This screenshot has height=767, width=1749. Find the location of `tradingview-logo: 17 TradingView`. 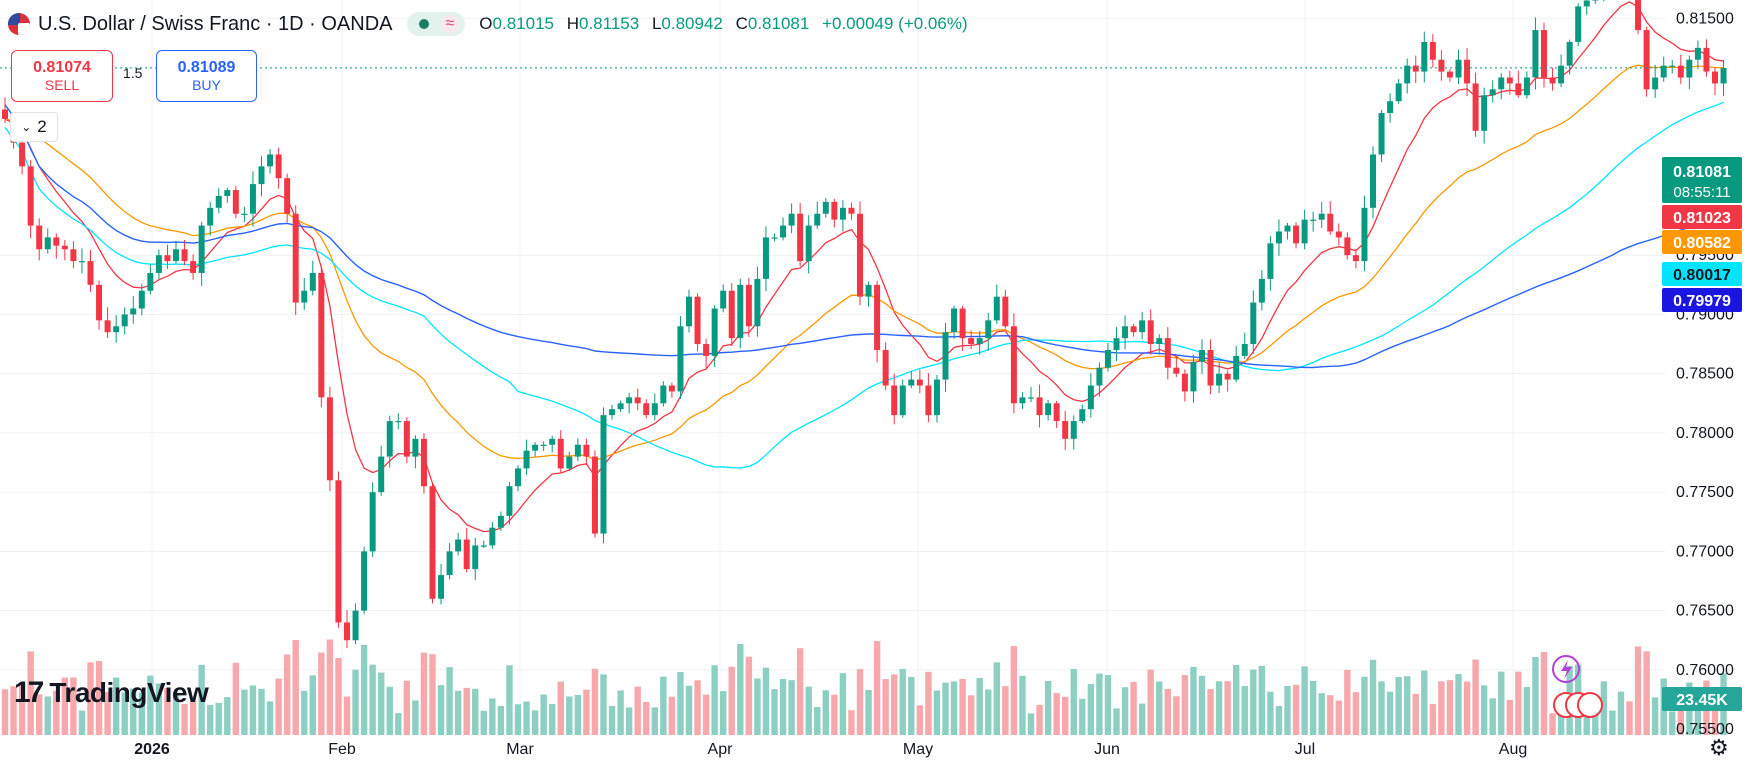

tradingview-logo: 17 TradingView is located at coordinates (111, 693).